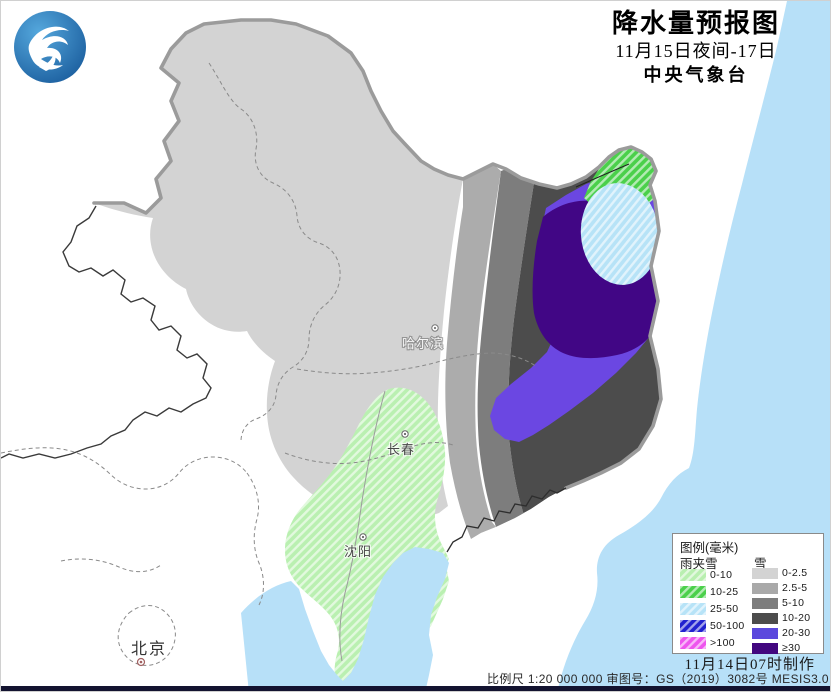 The image size is (831, 692). Describe the element at coordinates (696, 75) in the screenshot. I see `agency-name: 中央气象台` at that location.